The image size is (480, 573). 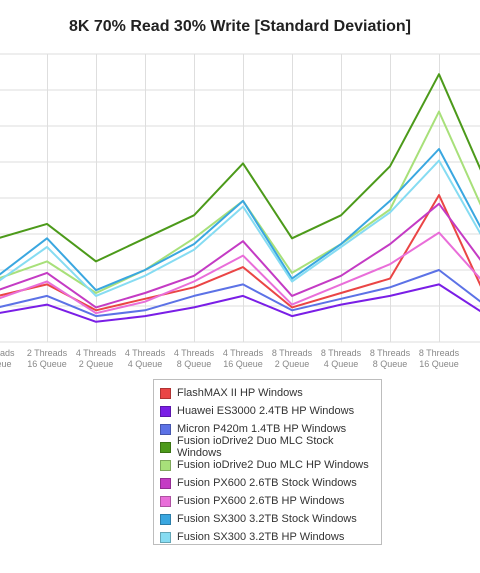 I want to click on legend-item: Fusion ioDrive2 Duo MLC HP Windows, so click(x=267, y=465).